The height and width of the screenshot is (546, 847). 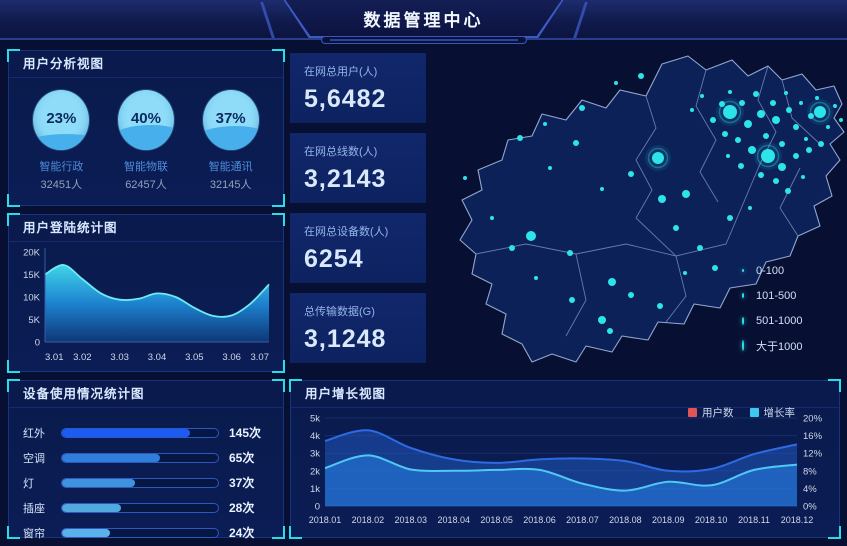 I want to click on device-label: 窗帘, so click(x=34, y=533).